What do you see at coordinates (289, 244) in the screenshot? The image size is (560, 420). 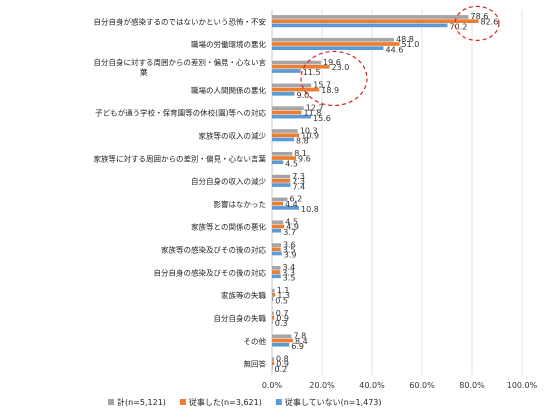 I see `data-label: 3.6` at bounding box center [289, 244].